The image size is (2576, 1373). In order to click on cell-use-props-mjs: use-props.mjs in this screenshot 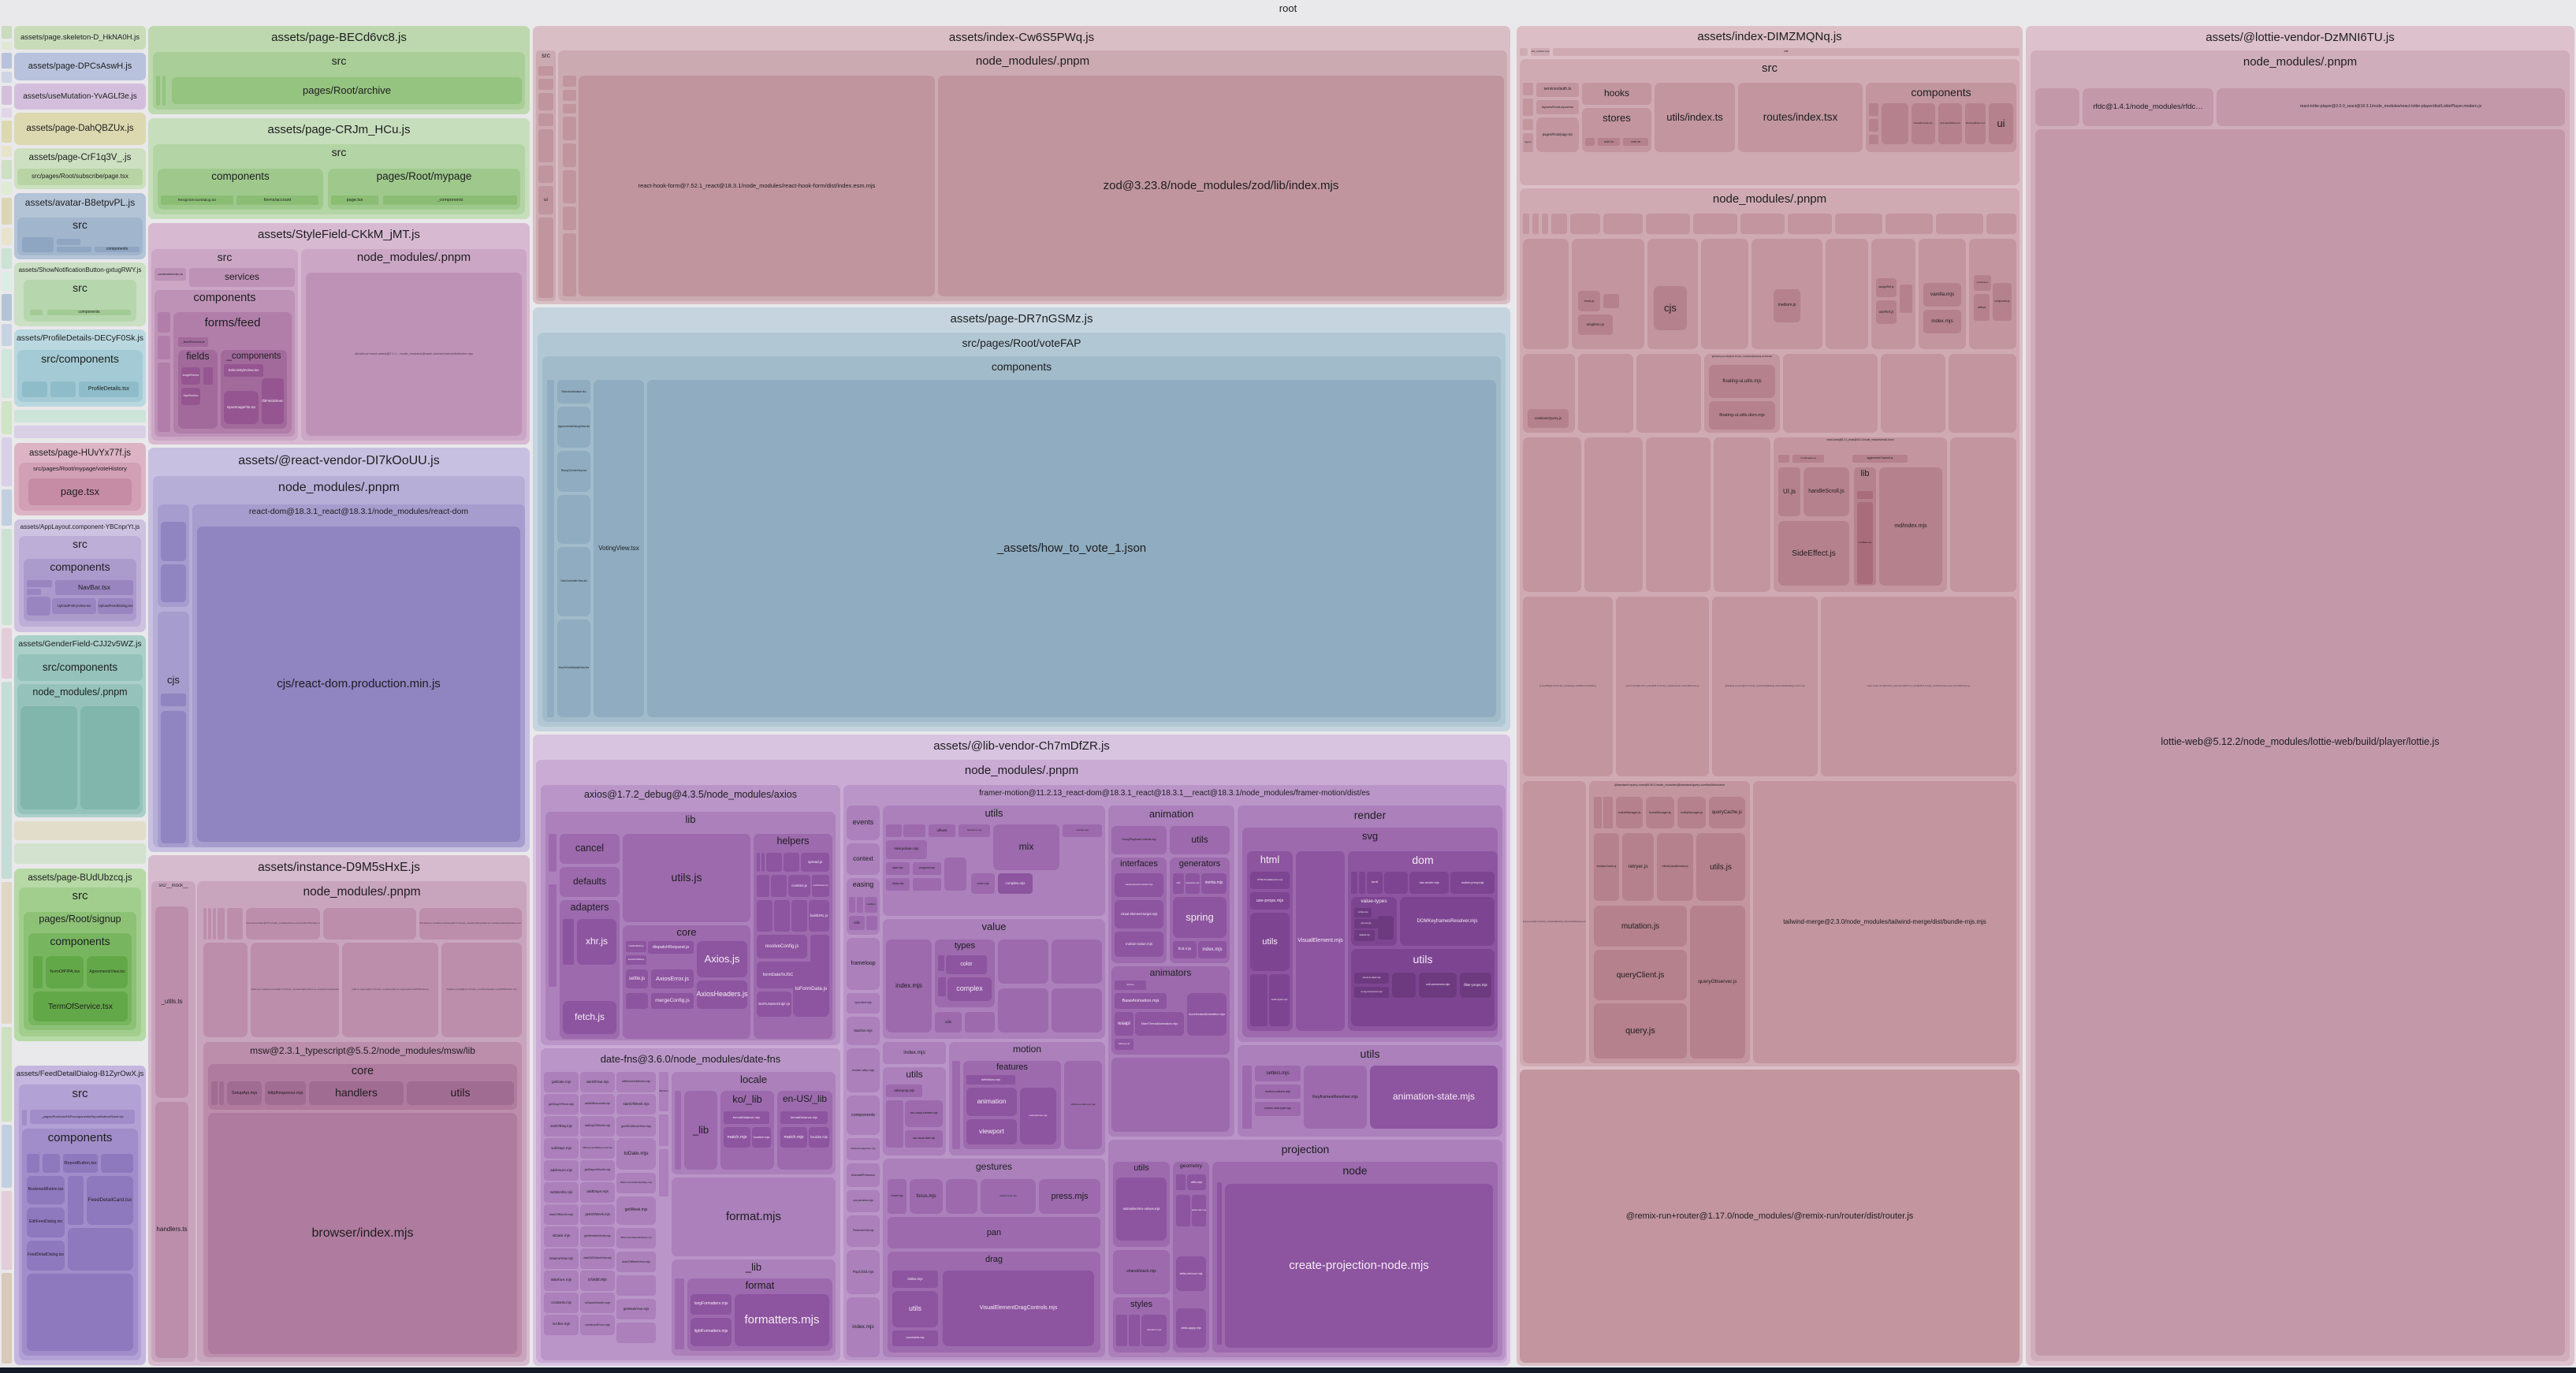, I will do `click(1270, 901)`.